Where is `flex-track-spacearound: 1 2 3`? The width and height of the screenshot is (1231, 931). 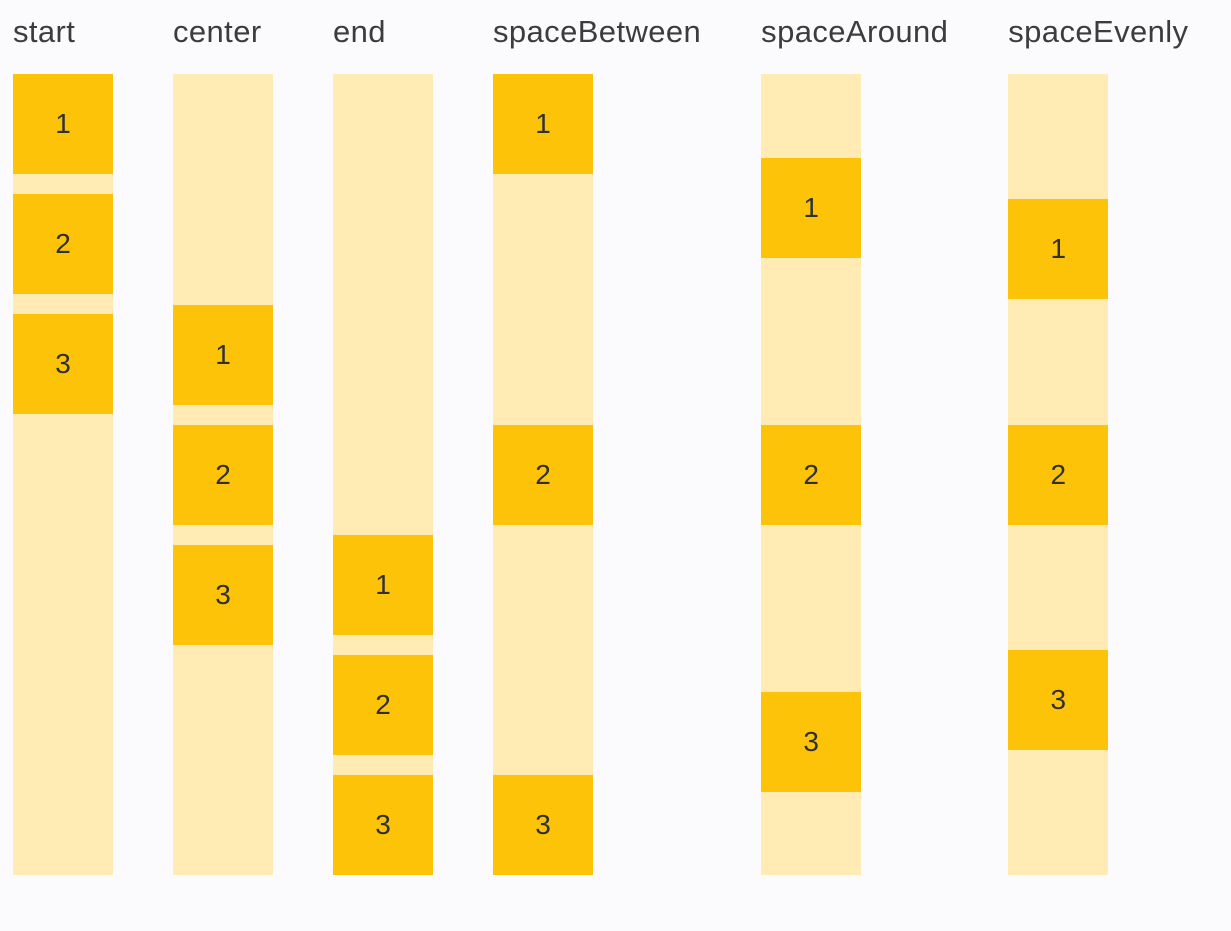 flex-track-spacearound: 1 2 3 is located at coordinates (811, 474).